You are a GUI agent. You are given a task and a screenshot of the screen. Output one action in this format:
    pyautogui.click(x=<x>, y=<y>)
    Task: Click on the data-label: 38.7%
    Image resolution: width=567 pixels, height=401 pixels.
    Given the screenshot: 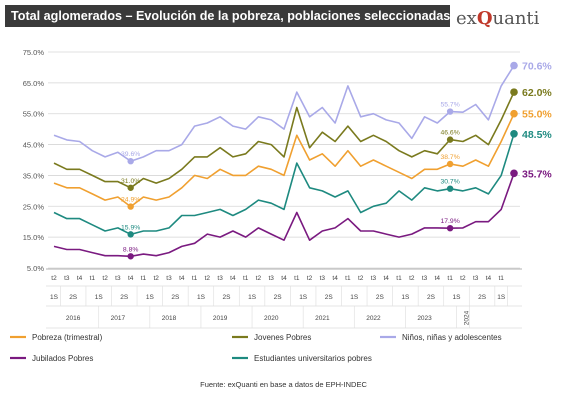 What is the action you would take?
    pyautogui.click(x=449, y=157)
    